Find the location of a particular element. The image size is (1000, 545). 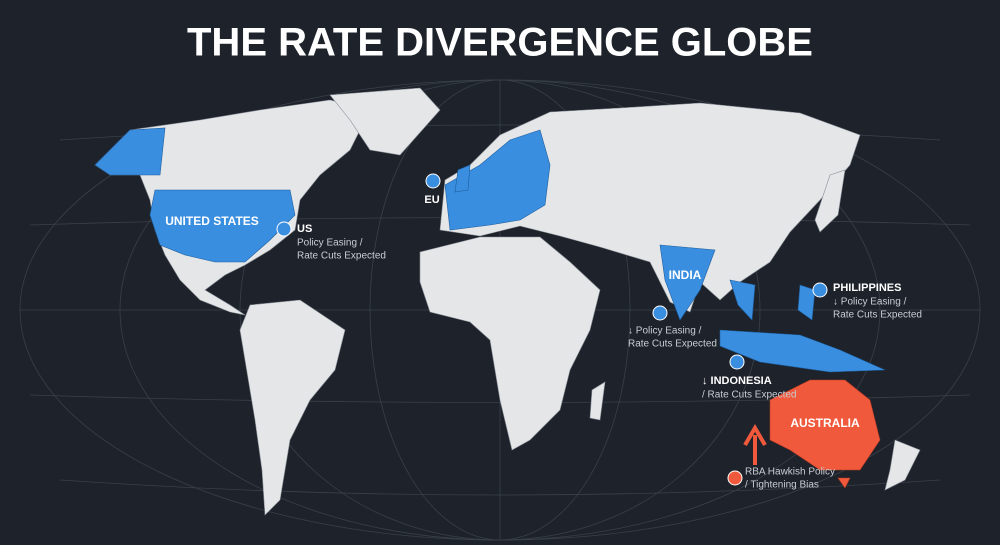

callout-line: RBA Hawkish Policy is located at coordinates (790, 472).